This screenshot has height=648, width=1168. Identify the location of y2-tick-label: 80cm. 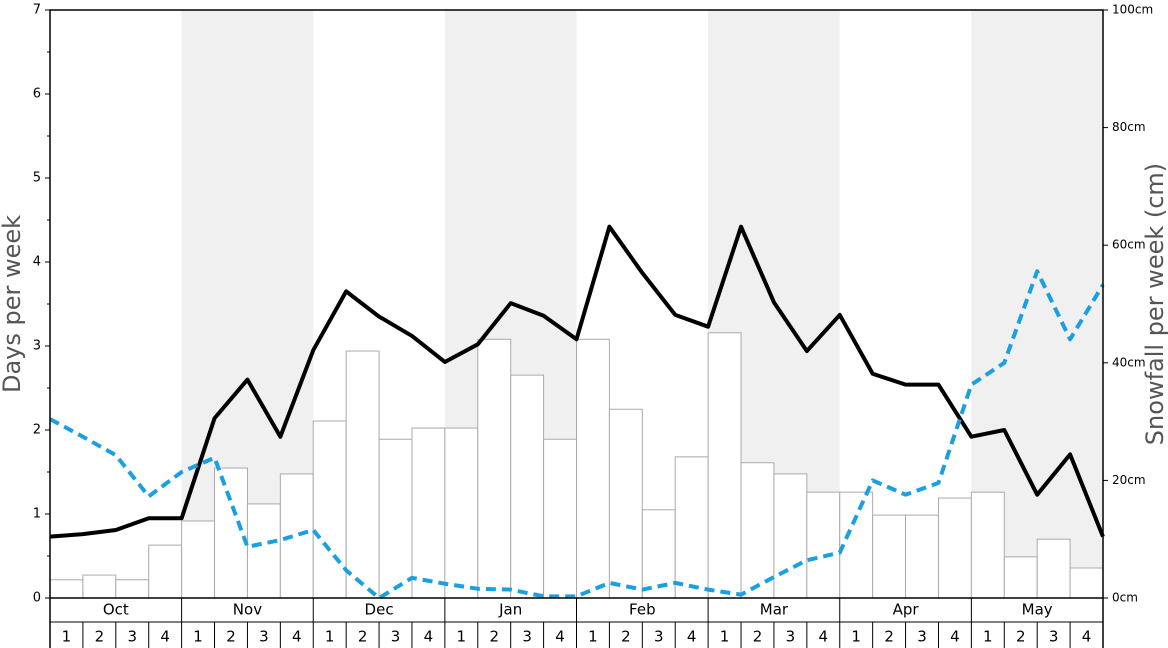
(1129, 127).